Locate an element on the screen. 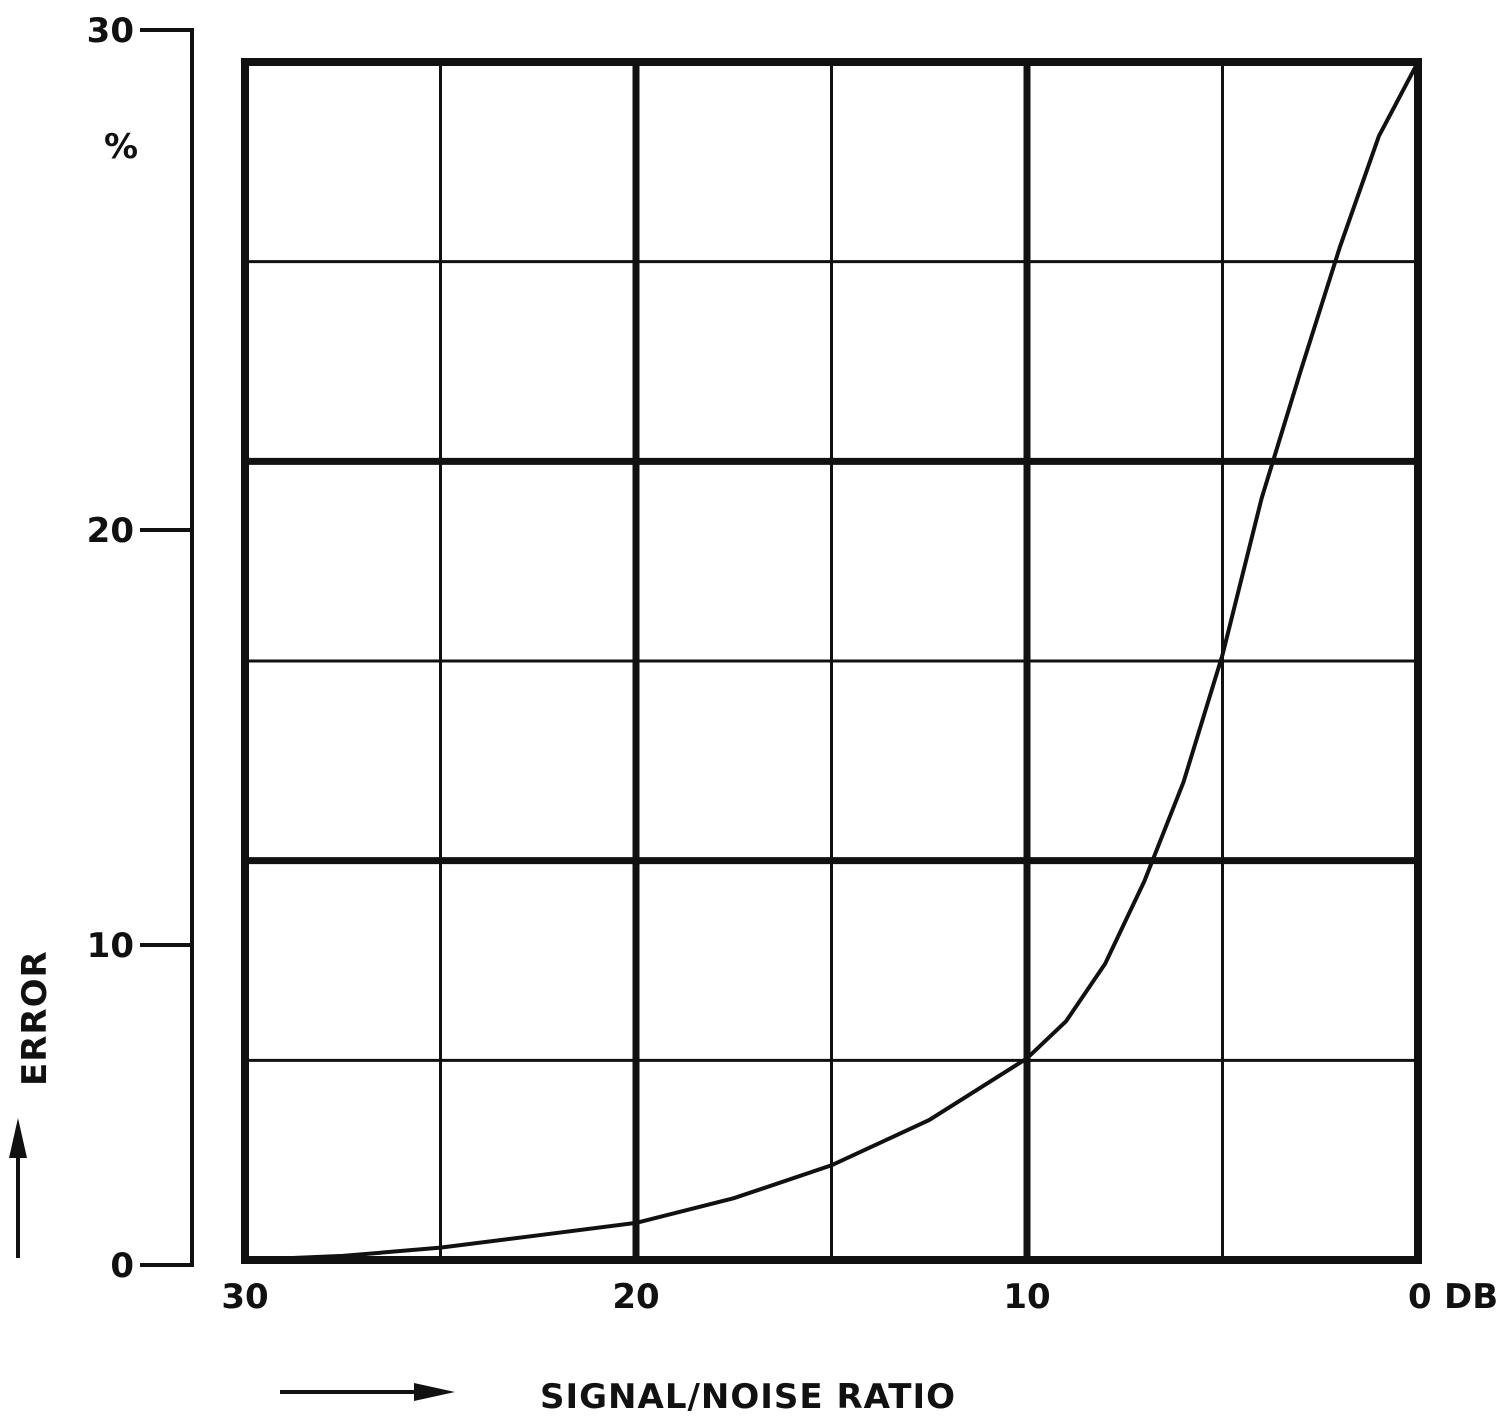  y-axis-title-group: ERROR is located at coordinates (32, 1104).